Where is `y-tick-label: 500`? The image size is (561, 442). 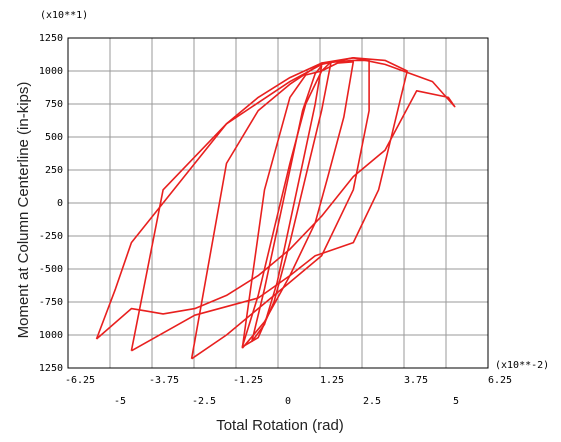 y-tick-label: 500 is located at coordinates (54, 137).